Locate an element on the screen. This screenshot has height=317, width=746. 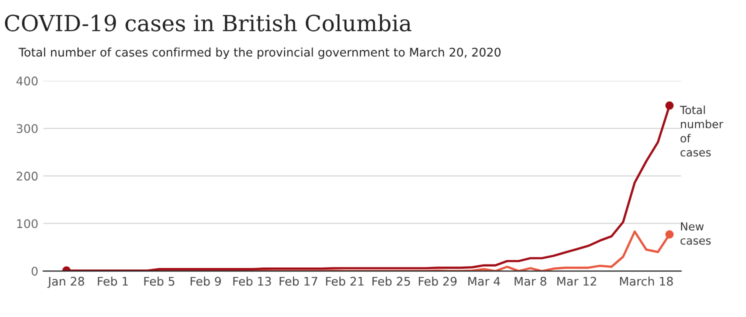
y-tick-label: 100 is located at coordinates (27, 223).